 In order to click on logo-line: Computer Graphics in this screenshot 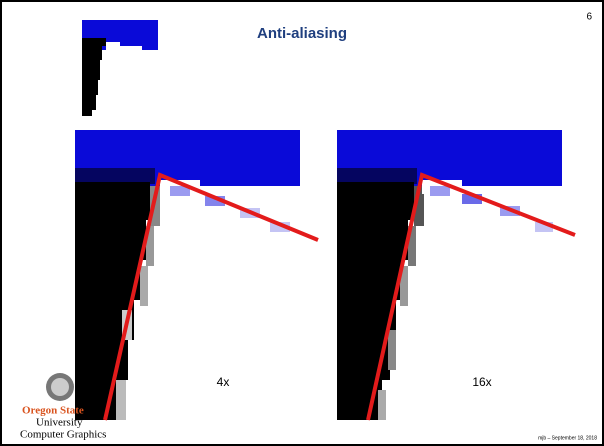, I will do `click(63, 435)`.